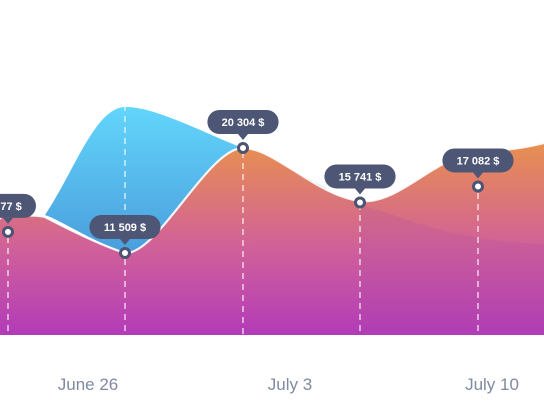 Image resolution: width=544 pixels, height=408 pixels. I want to click on value-tooltip: 11 509 $, so click(125, 230).